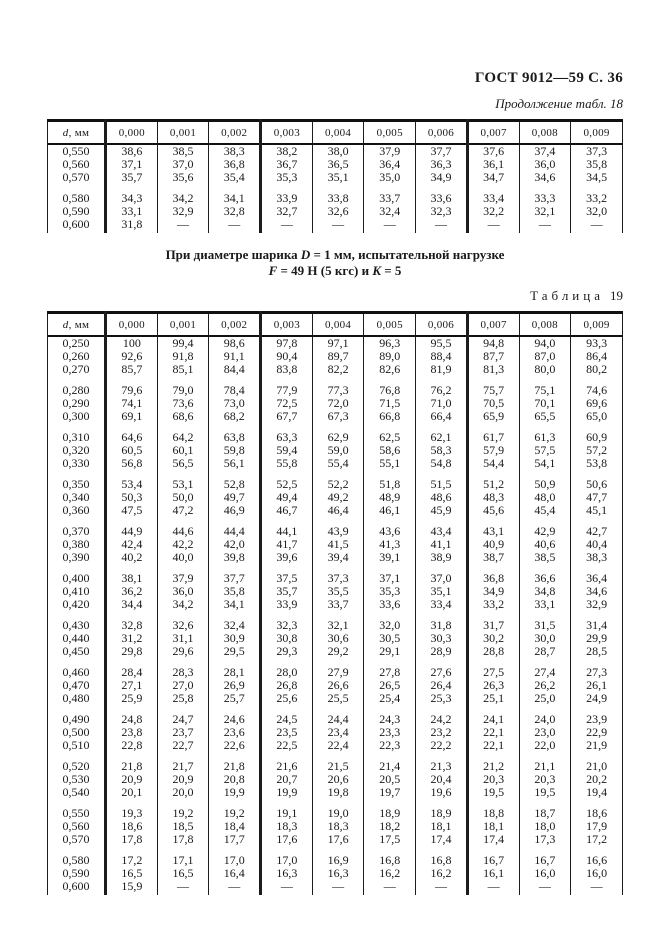 The height and width of the screenshot is (936, 661). What do you see at coordinates (596, 621) in the screenshot?
I see `hardness-cell: 31,4` at bounding box center [596, 621].